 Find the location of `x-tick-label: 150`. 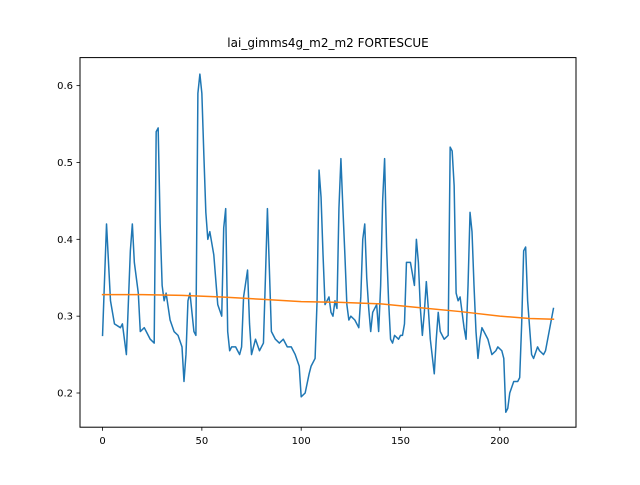

x-tick-label: 150 is located at coordinates (400, 441).